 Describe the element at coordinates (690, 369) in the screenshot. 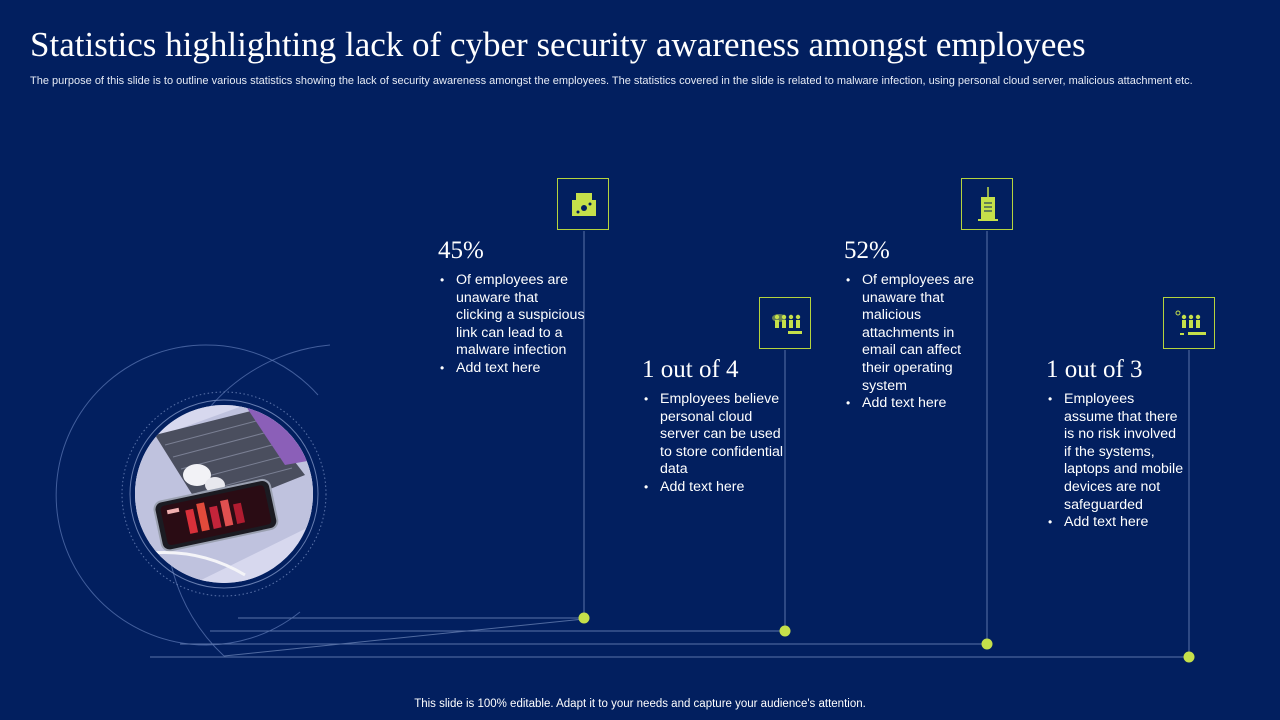

I see `stat-value-2: 1 out of 4` at that location.